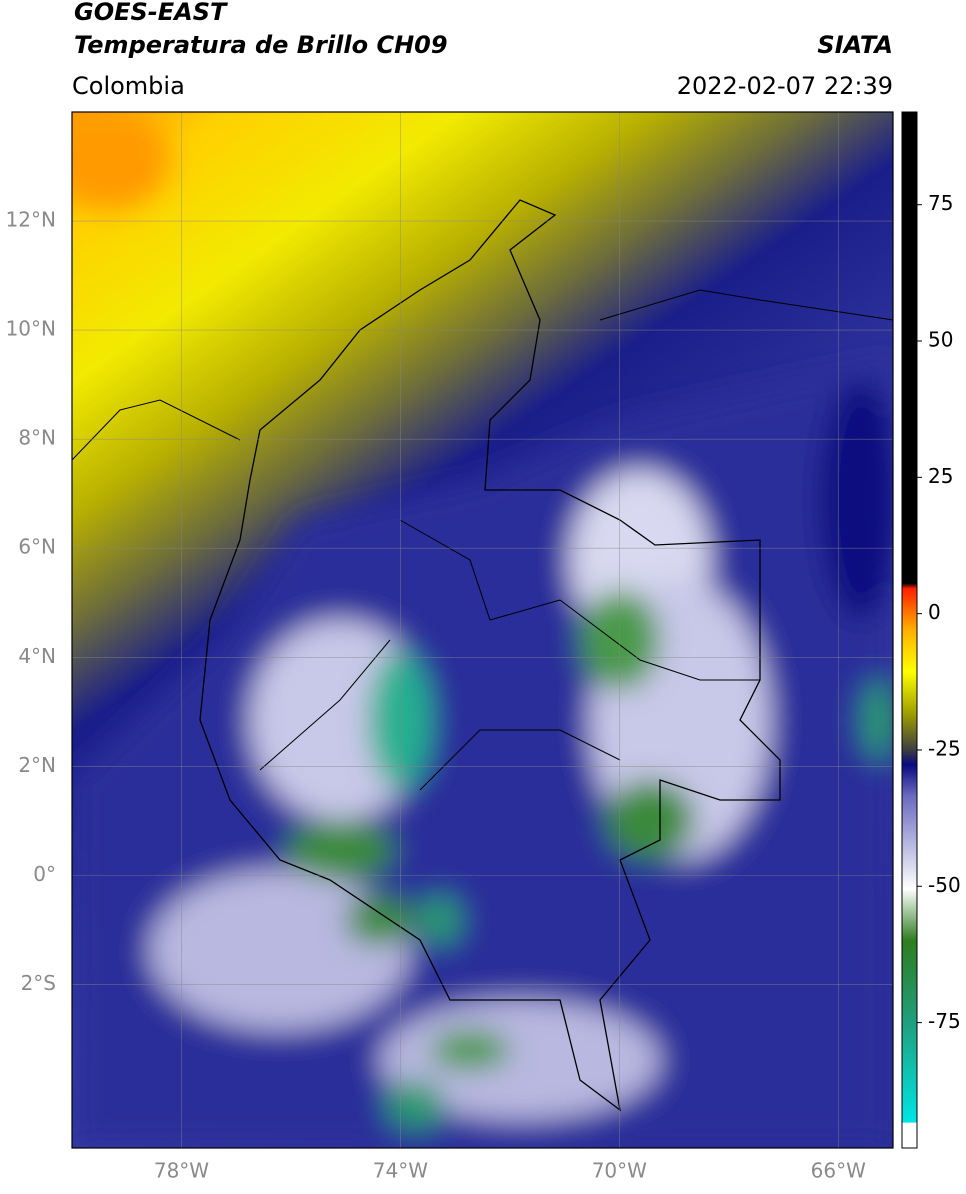 This screenshot has height=1194, width=966. I want to click on y-tick-label: 4°N, so click(37, 656).